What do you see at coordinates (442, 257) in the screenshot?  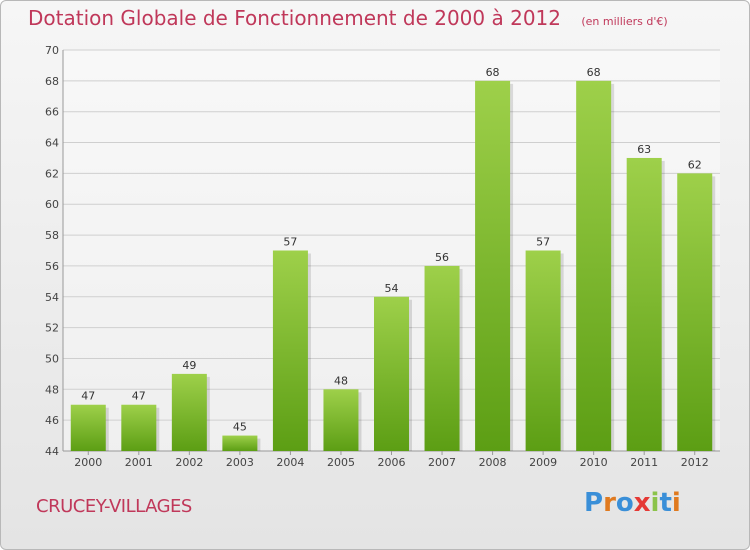 I see `data-label: 56` at bounding box center [442, 257].